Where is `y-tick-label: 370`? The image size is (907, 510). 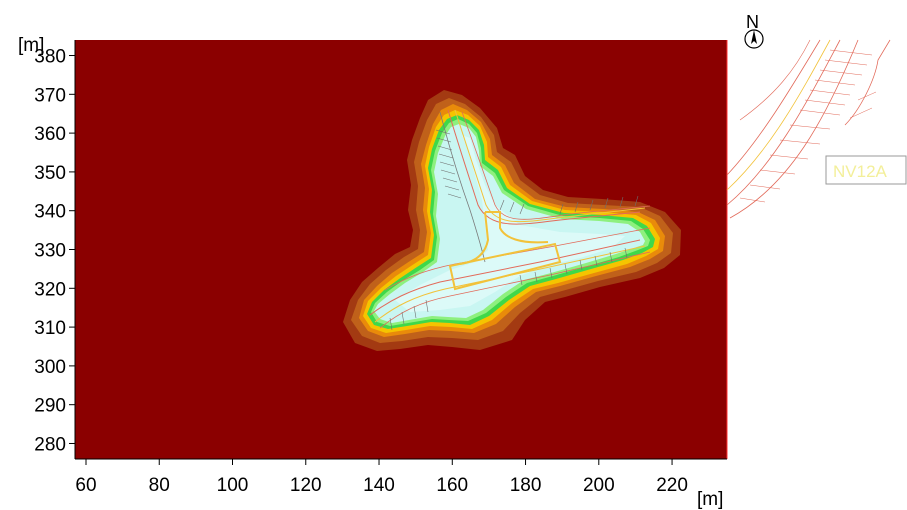 y-tick-label: 370 is located at coordinates (50, 95).